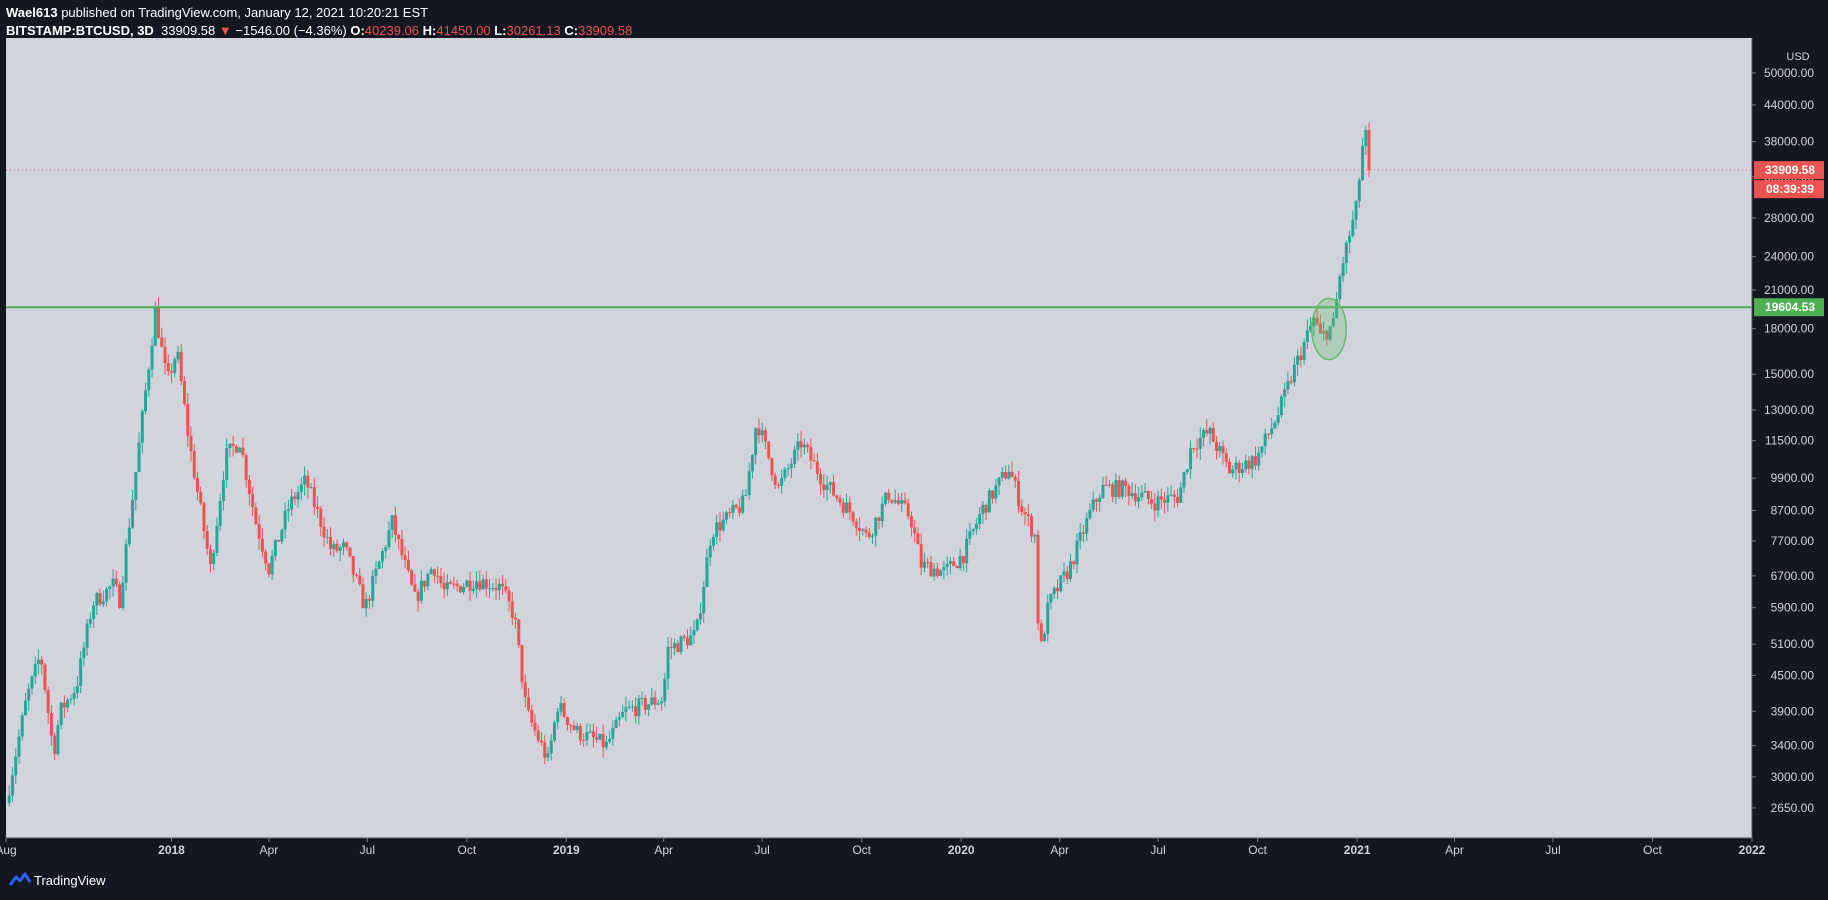  What do you see at coordinates (914, 881) in the screenshot?
I see `chart-footer: TradingView` at bounding box center [914, 881].